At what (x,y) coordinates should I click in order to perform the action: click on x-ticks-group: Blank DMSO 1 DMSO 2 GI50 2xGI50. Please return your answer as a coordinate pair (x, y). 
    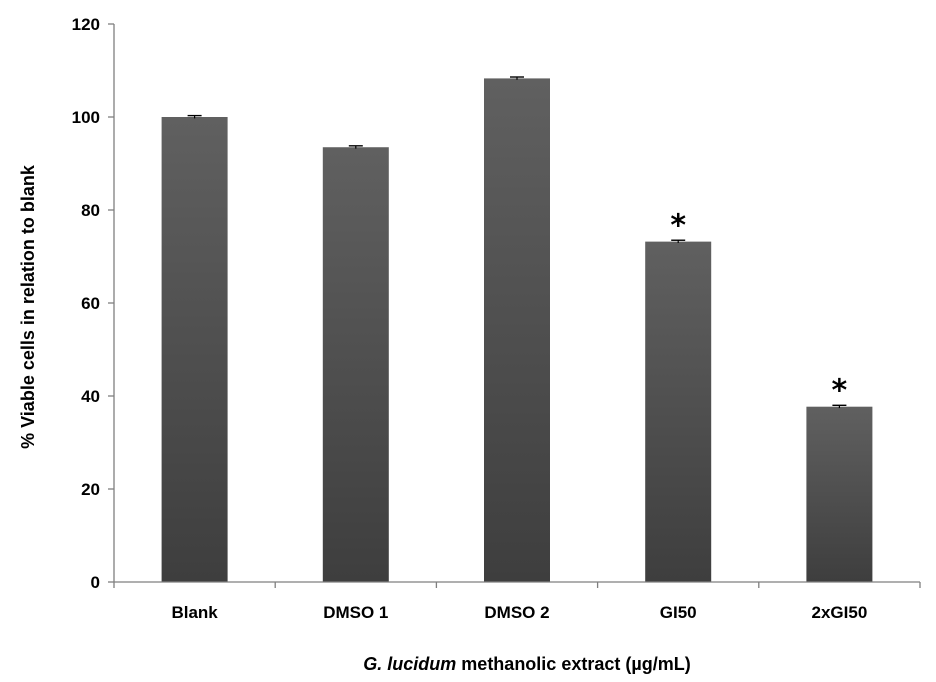
    Looking at the image, I should click on (517, 602).